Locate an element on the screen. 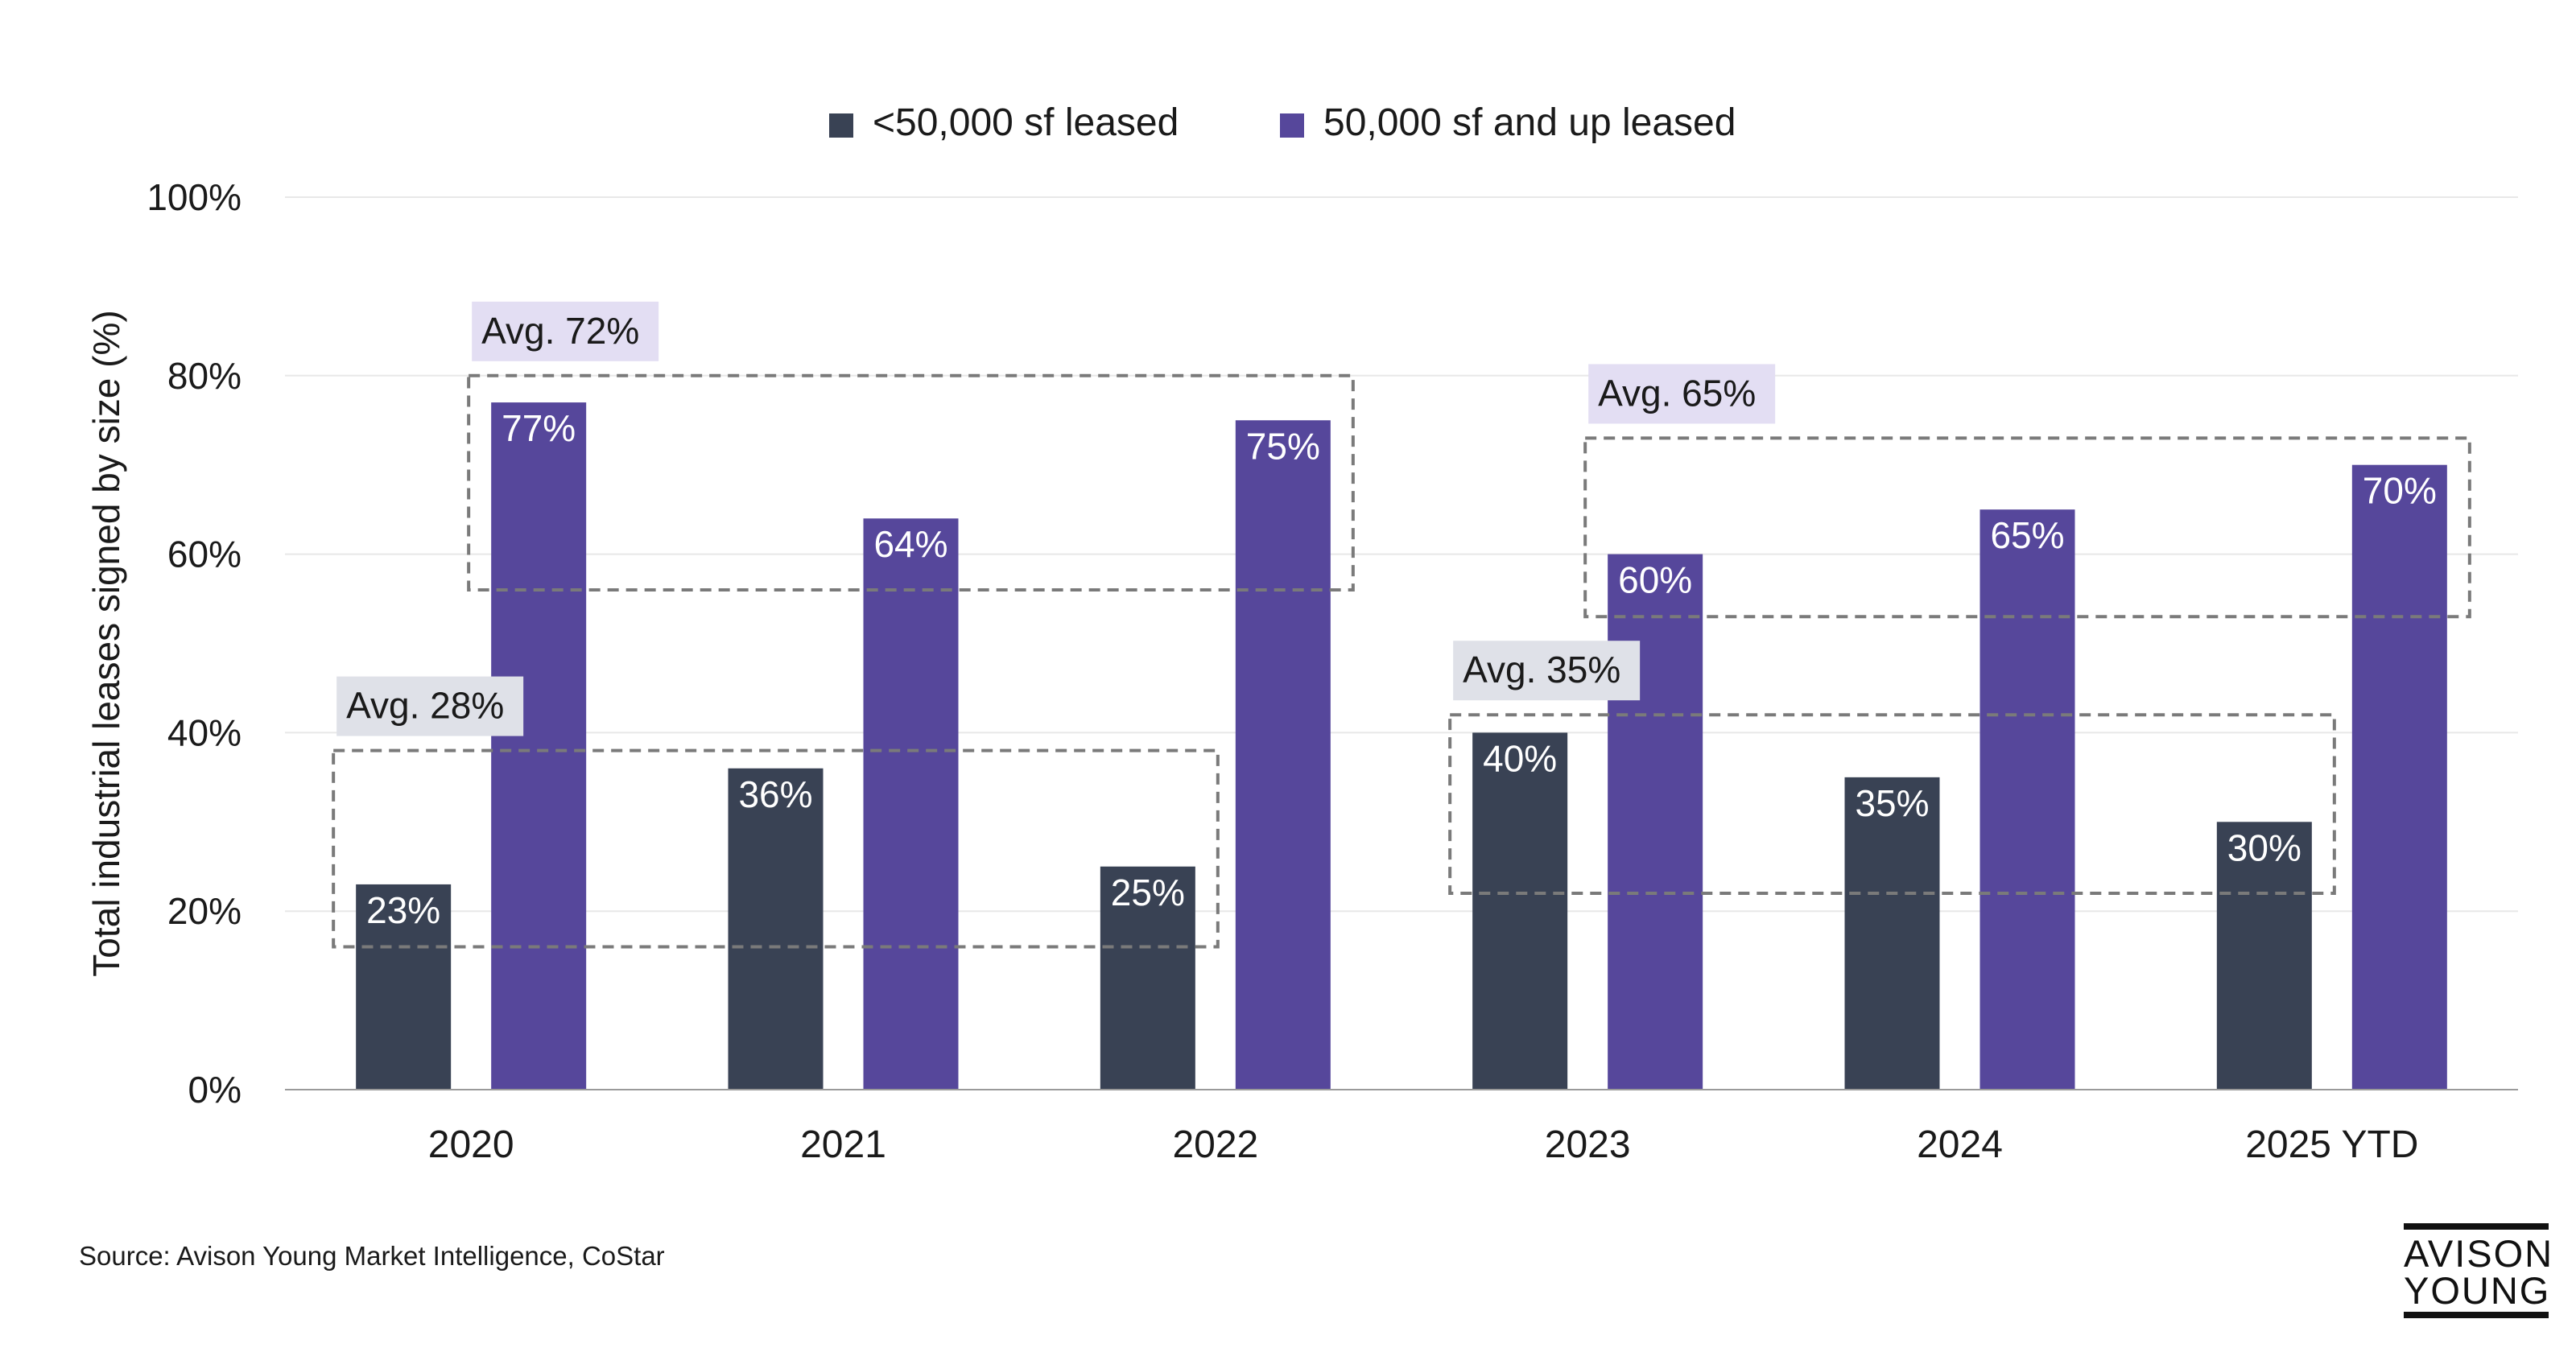  legend-label: 50,000 sf and up leased is located at coordinates (1529, 122).